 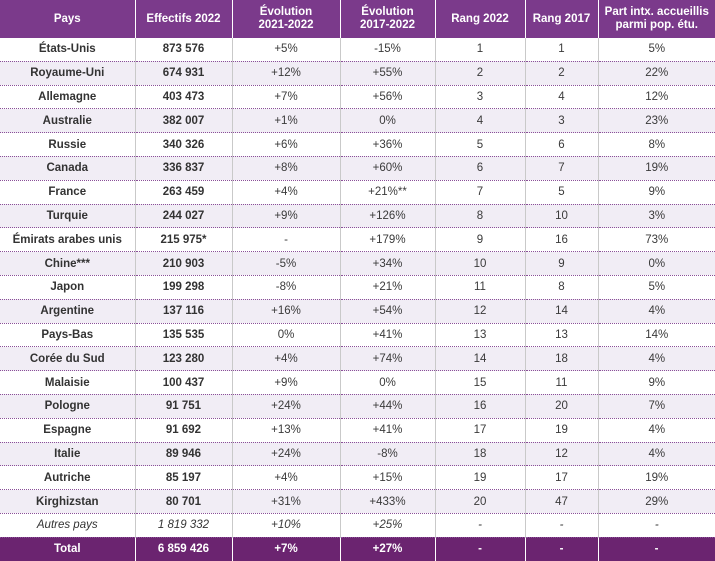 What do you see at coordinates (562, 430) in the screenshot?
I see `table-cell: 19` at bounding box center [562, 430].